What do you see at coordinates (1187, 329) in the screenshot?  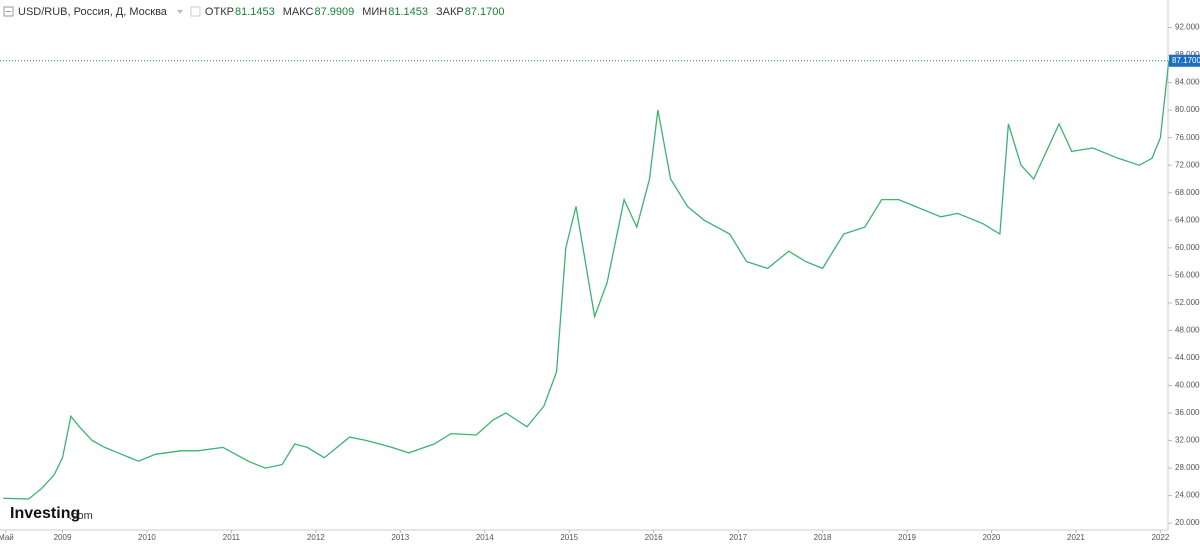 I see `y-tick-label: 48.0000` at bounding box center [1187, 329].